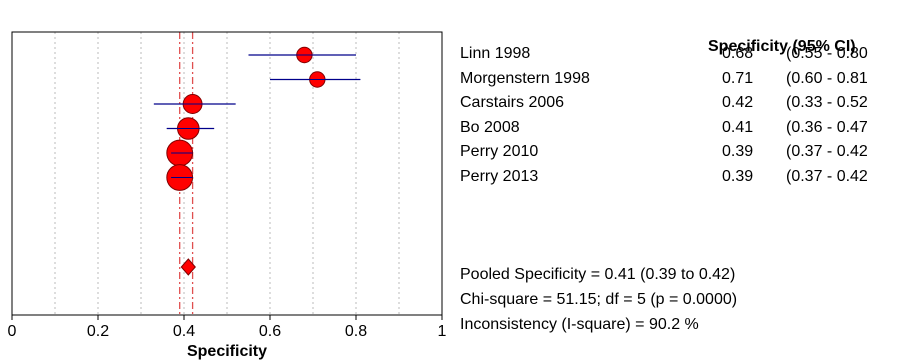 Image resolution: width=899 pixels, height=362 pixels. I want to click on x-tick-label: 0.2, so click(98, 331).